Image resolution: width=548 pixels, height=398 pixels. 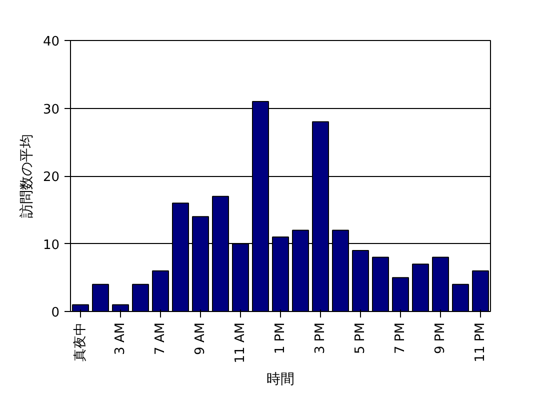 What do you see at coordinates (240, 343) in the screenshot?
I see `x-tick-label: 11 AM` at bounding box center [240, 343].